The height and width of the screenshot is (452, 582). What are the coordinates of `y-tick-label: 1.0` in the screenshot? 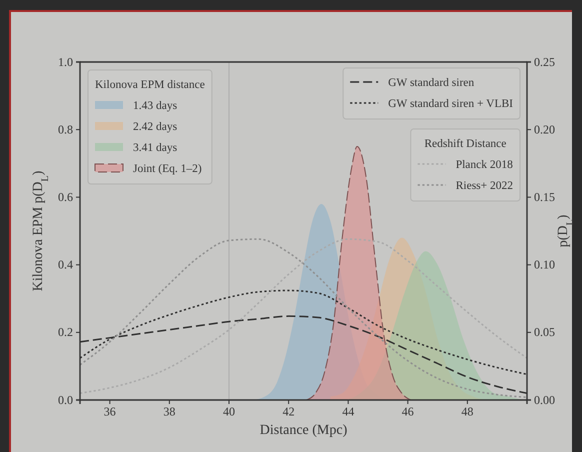 It's located at (65, 61).